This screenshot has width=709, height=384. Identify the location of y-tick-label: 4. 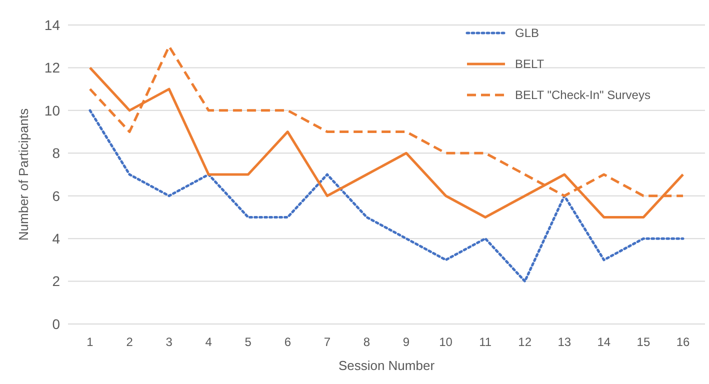
(56, 238).